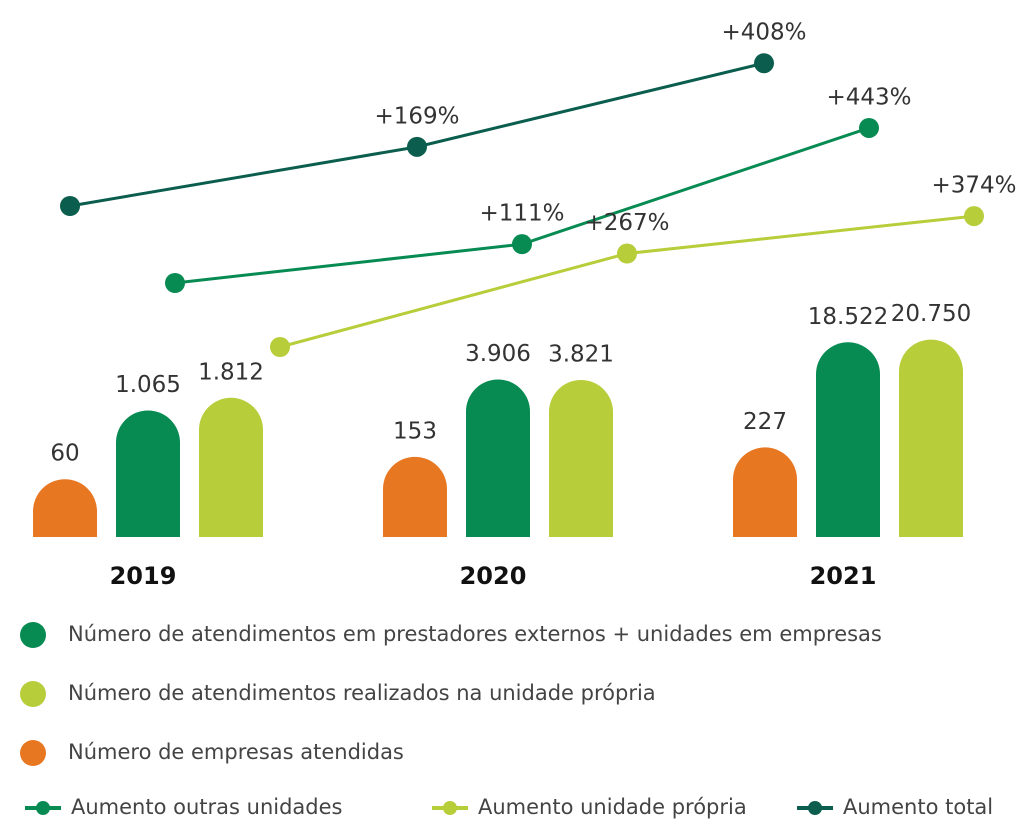 Image resolution: width=1032 pixels, height=829 pixels. I want to click on legend-label: Aumento unidade própria, so click(612, 807).